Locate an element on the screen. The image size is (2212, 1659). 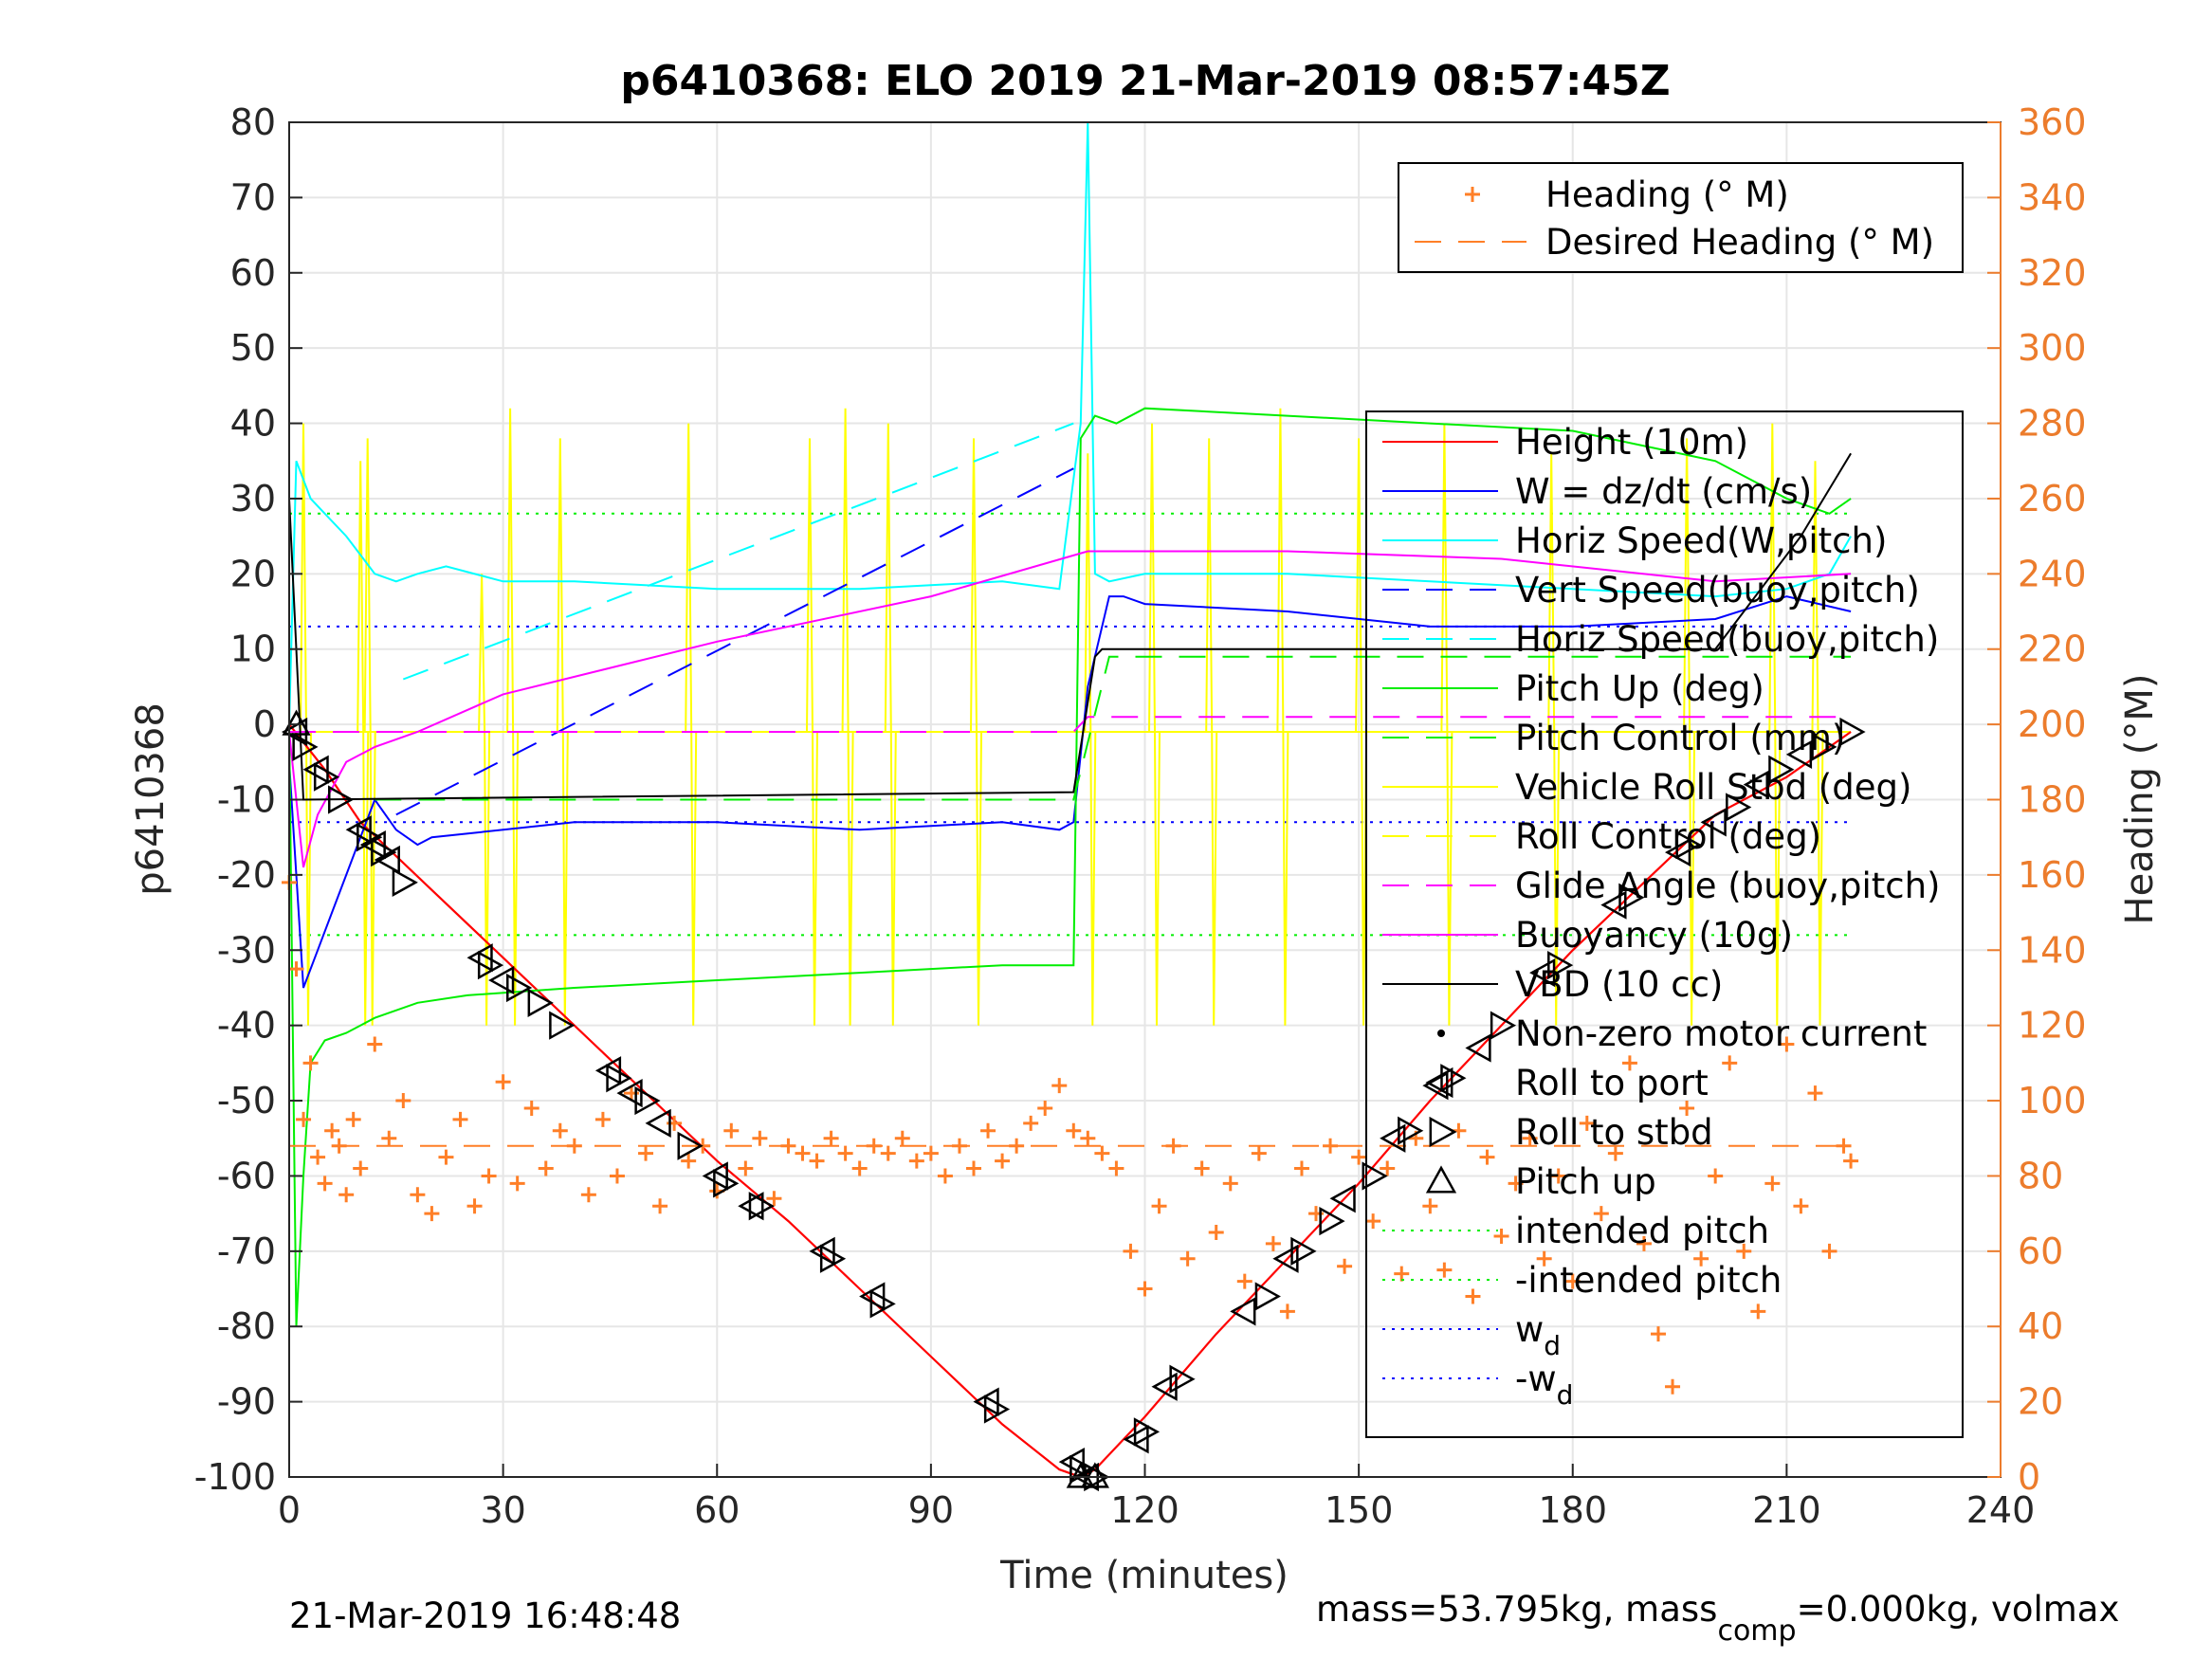
y-left-tick-label: -60 is located at coordinates (246, 1175).